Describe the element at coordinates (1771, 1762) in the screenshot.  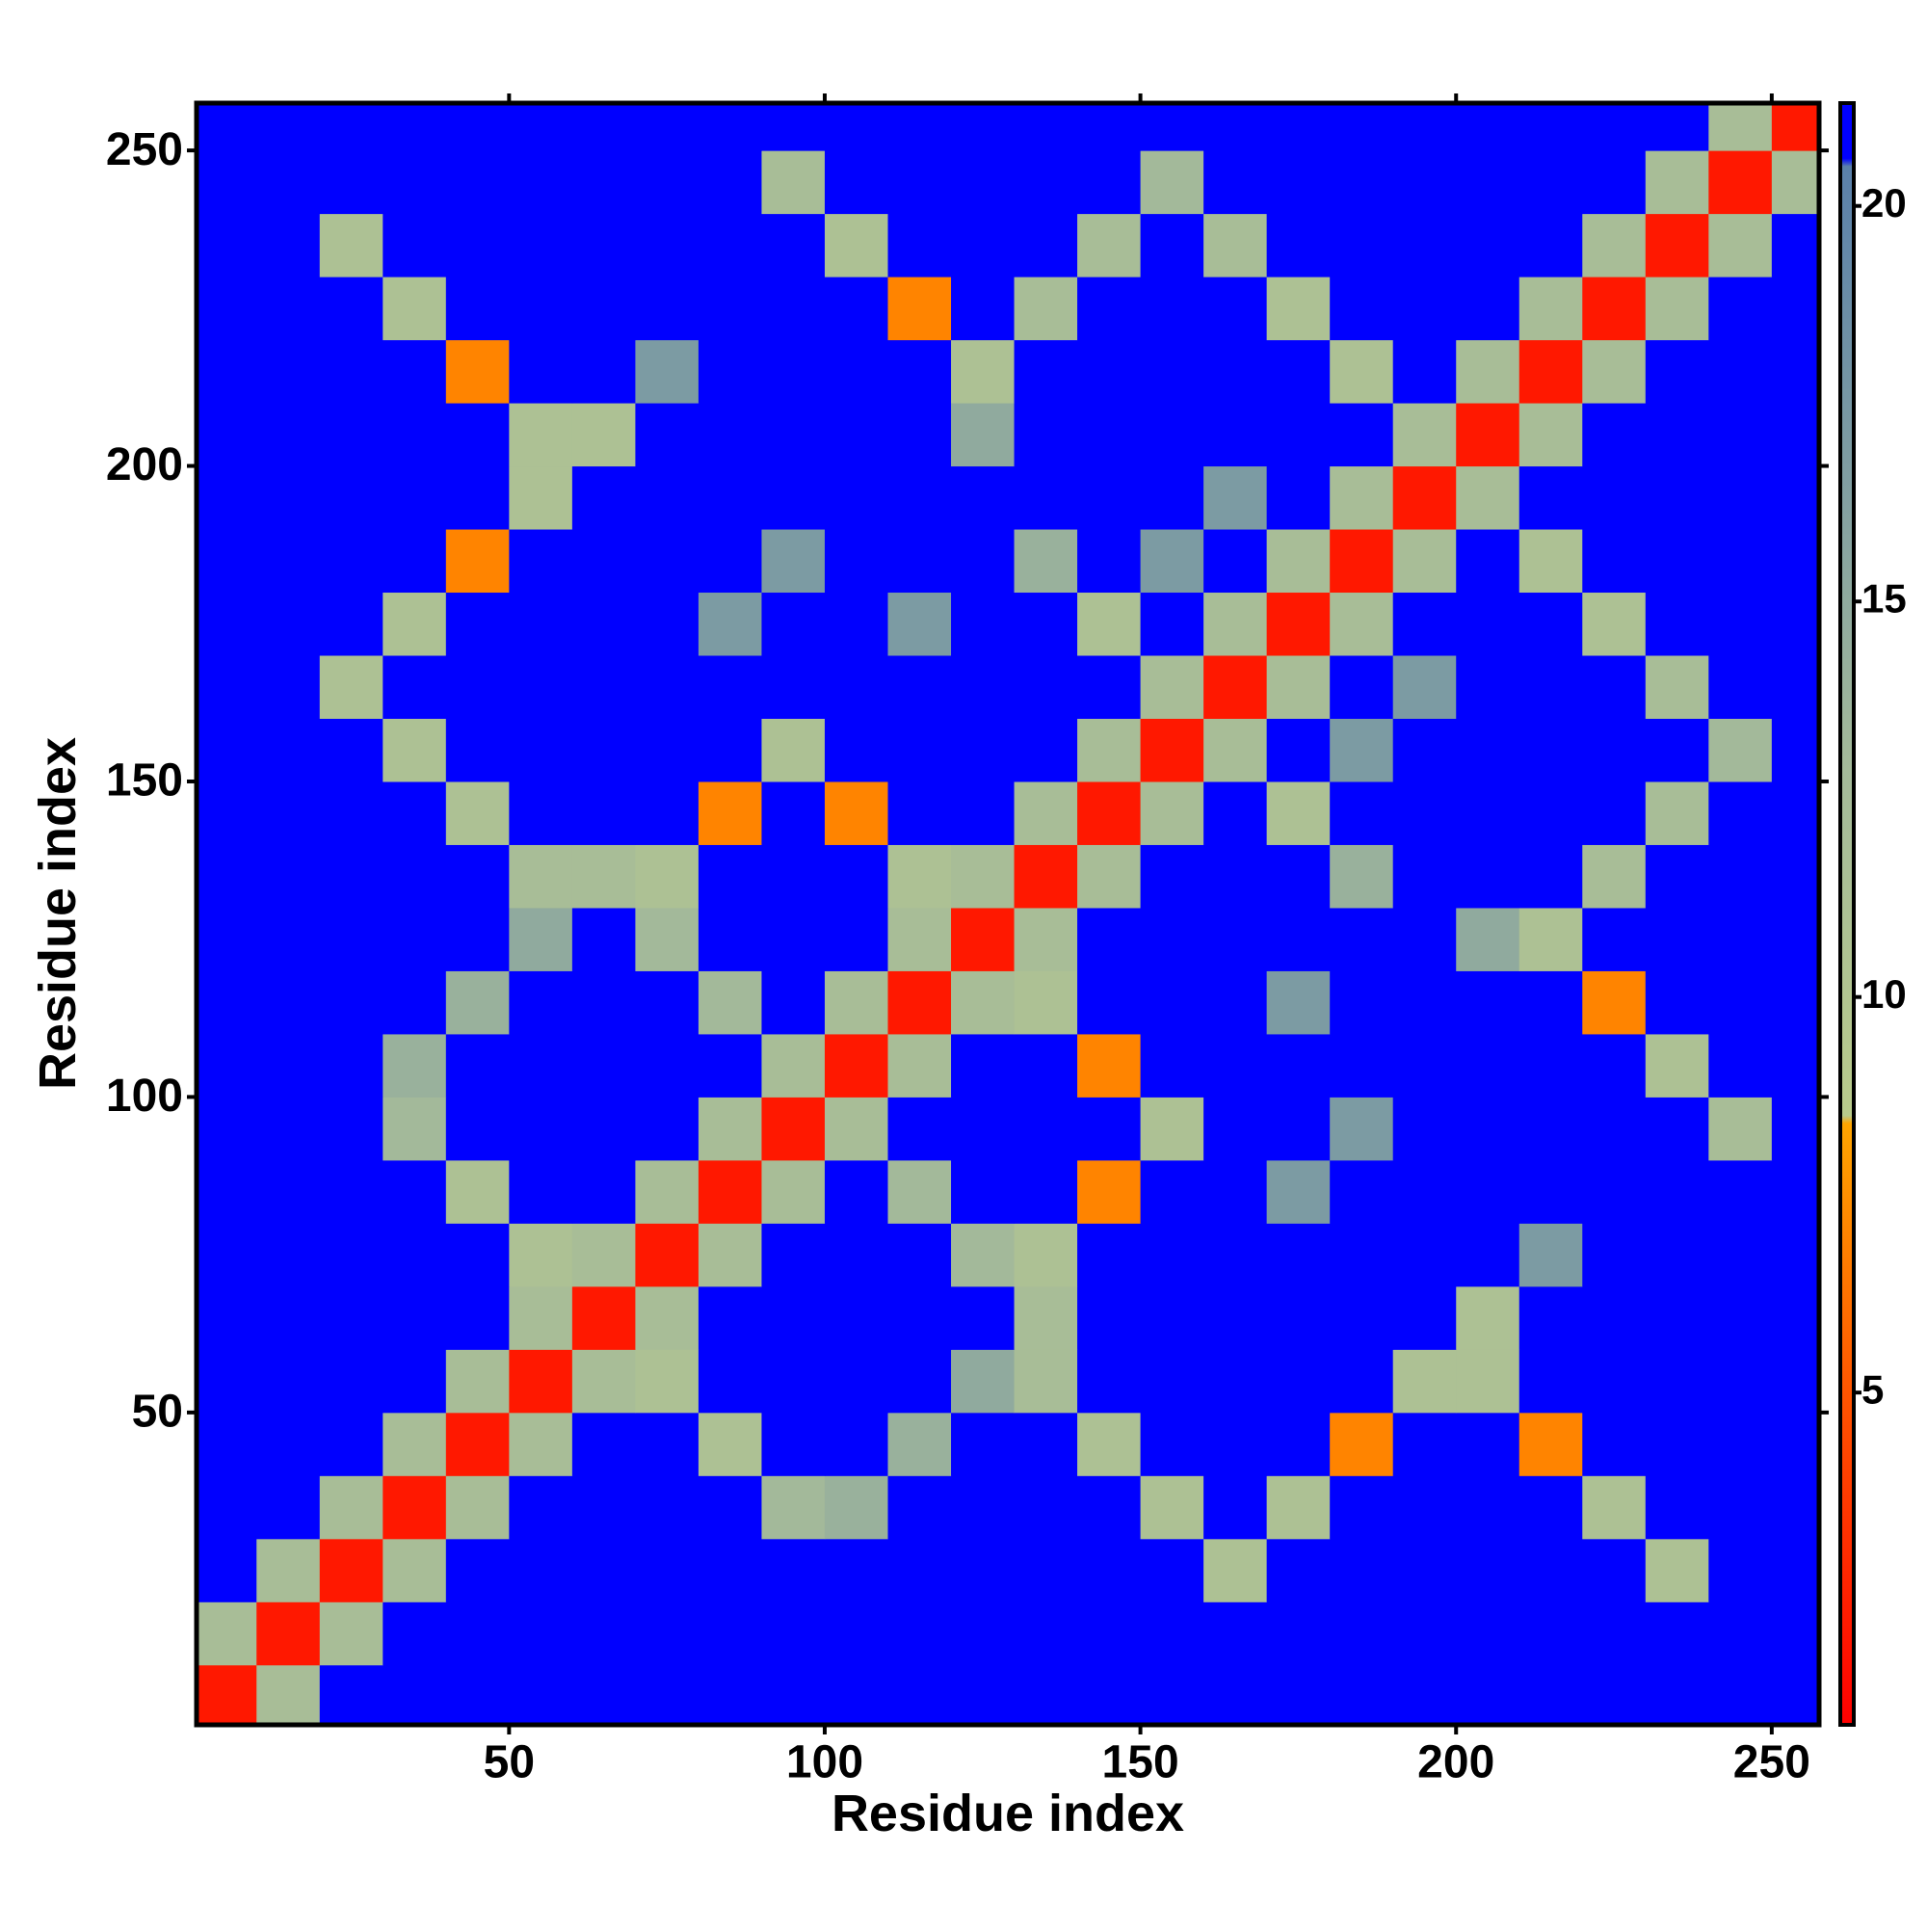
I see `x-tick-label: 250` at that location.